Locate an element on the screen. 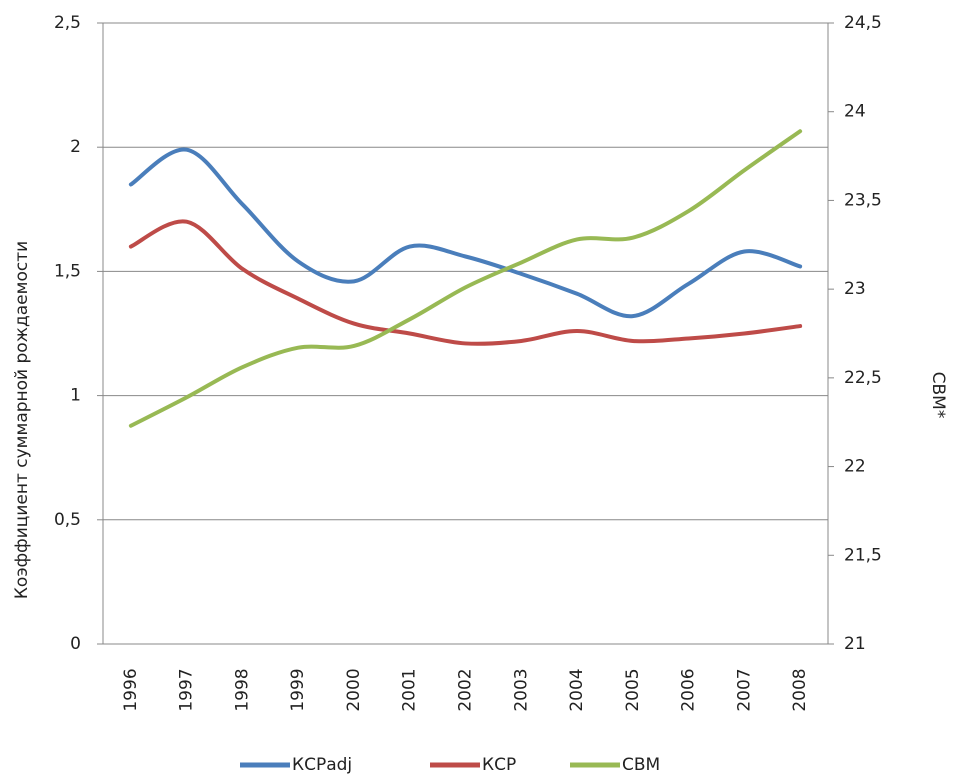 The height and width of the screenshot is (782, 954). legend-label: СВМ is located at coordinates (641, 765).